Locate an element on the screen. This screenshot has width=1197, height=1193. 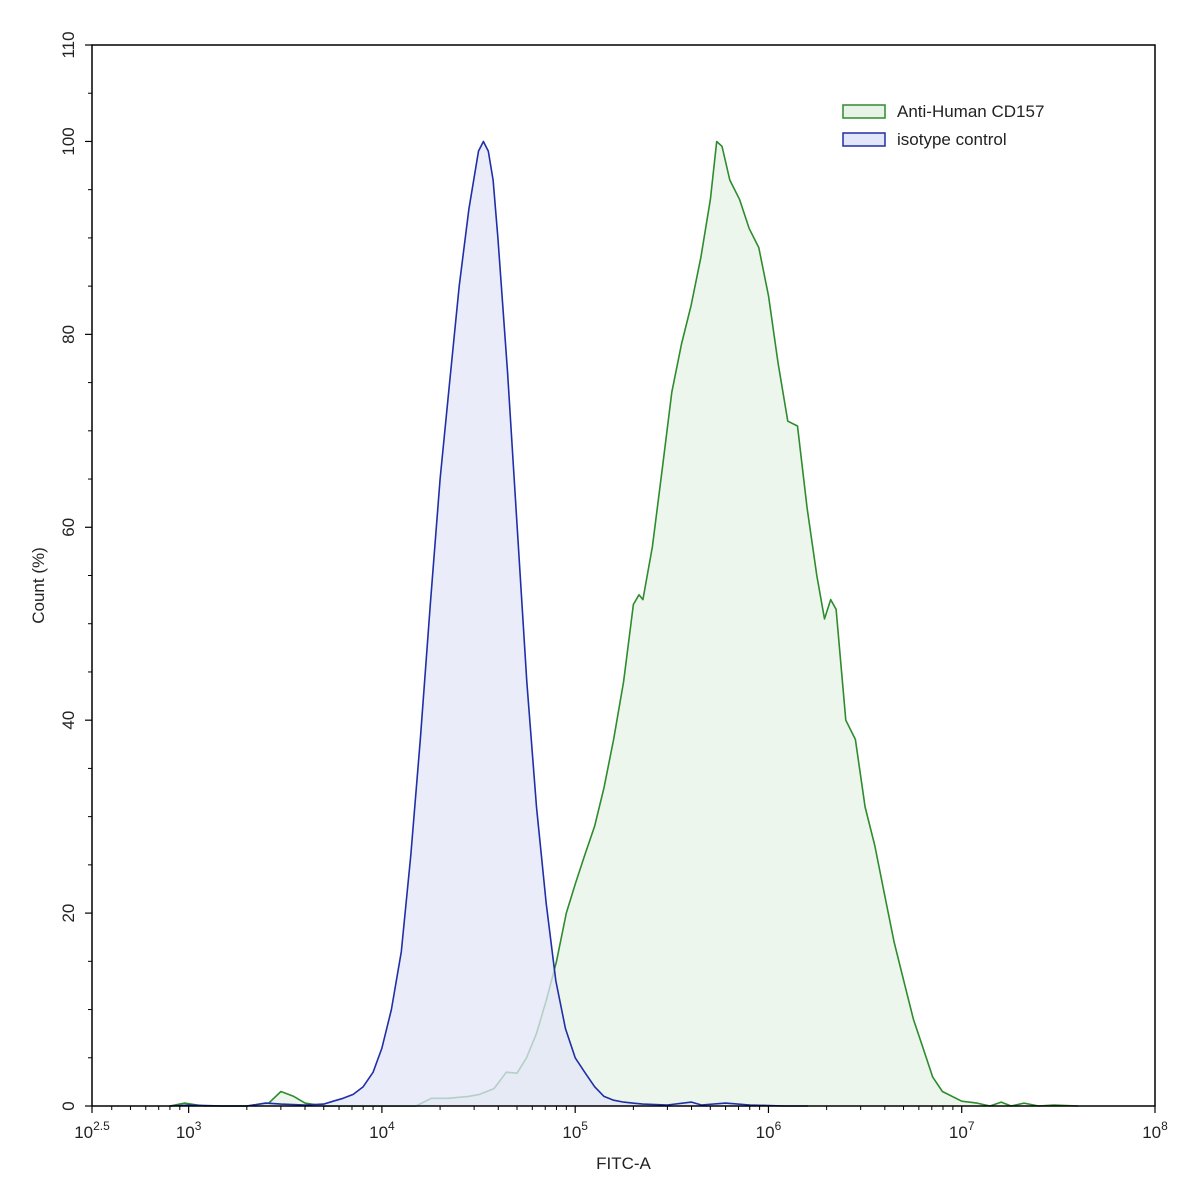
legend: Anti-Human CD157 isotype control is located at coordinates (943, 125).